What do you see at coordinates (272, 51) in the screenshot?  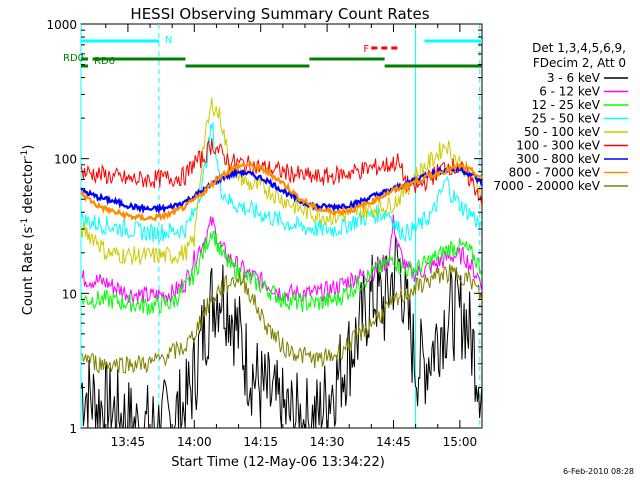 I see `flag-bars: N RD0 RD6 F` at bounding box center [272, 51].